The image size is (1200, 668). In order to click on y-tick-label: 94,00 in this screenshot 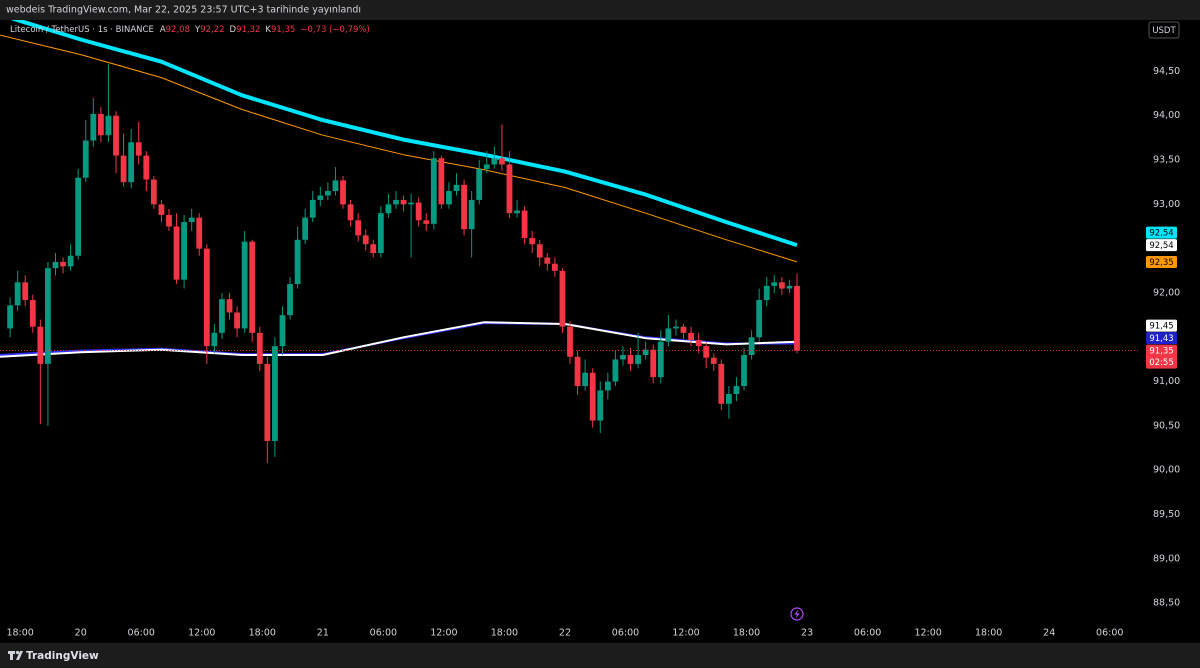, I will do `click(1166, 115)`.